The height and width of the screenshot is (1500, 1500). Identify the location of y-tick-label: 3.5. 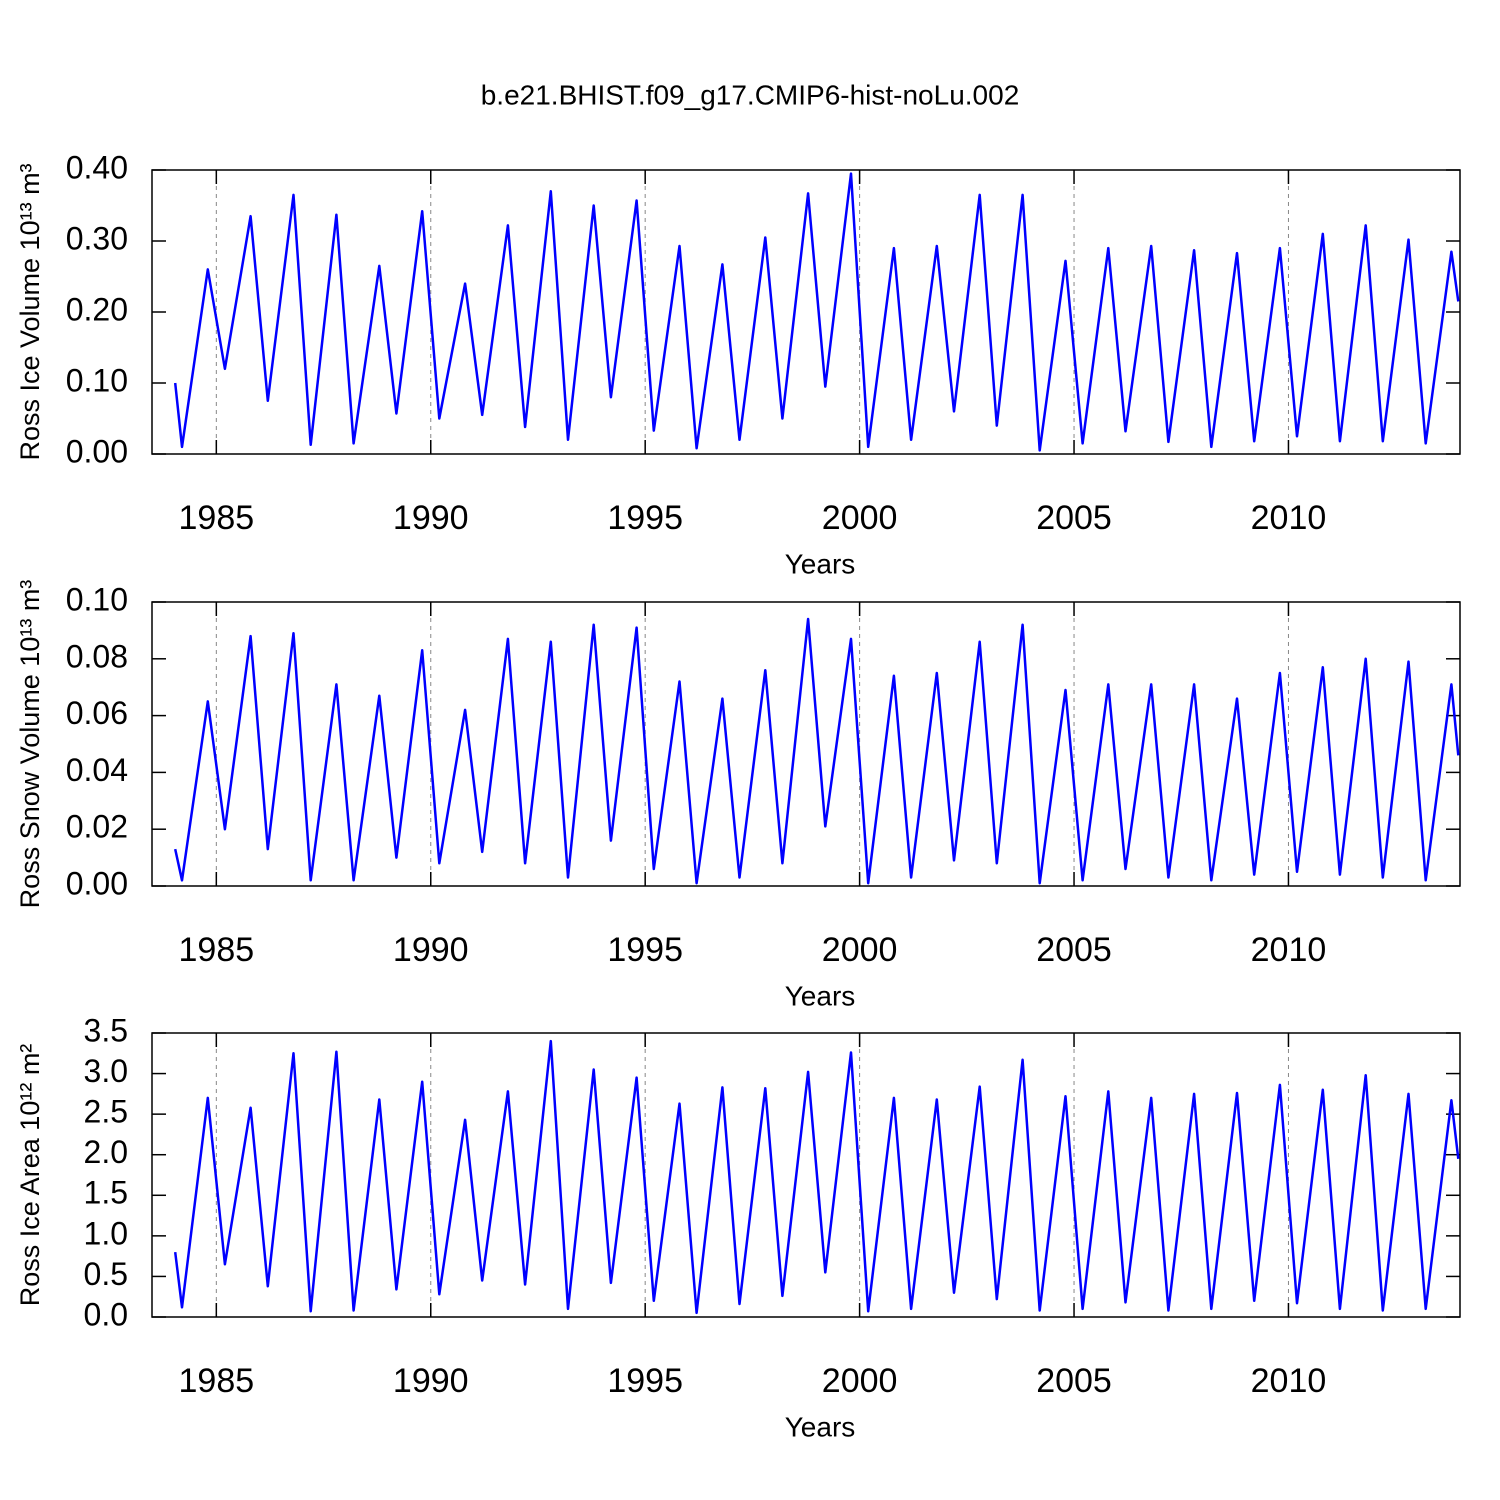
(106, 1030).